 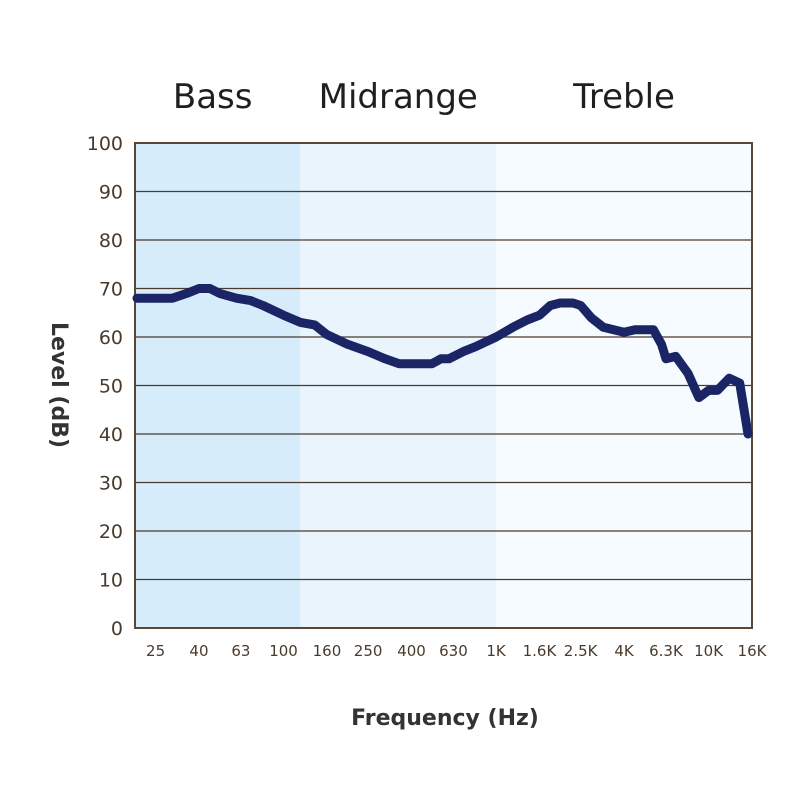 I want to click on x-tick-label: 1.6K, so click(x=540, y=651).